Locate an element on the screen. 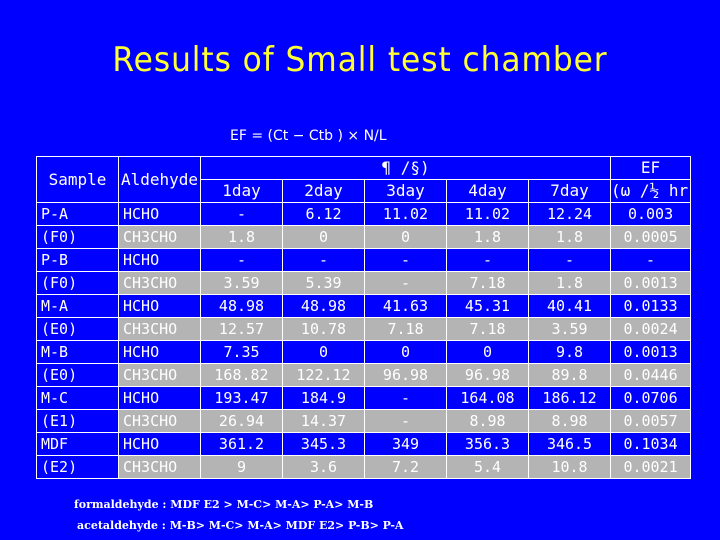  ef-cell: 0.0057 is located at coordinates (651, 421).